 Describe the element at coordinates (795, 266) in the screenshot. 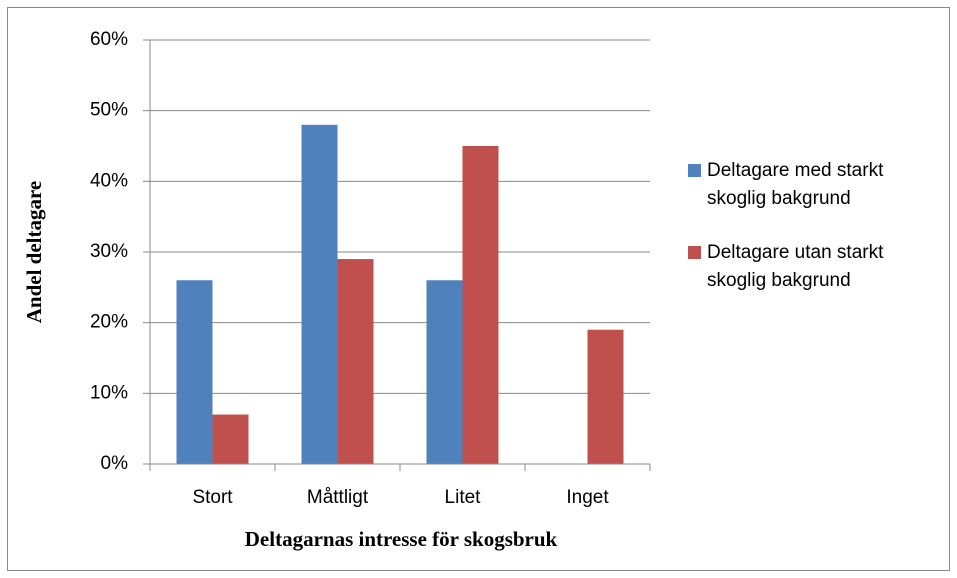

I see `legend-label: Deltagare utan starkt skoglig bakgrund` at that location.